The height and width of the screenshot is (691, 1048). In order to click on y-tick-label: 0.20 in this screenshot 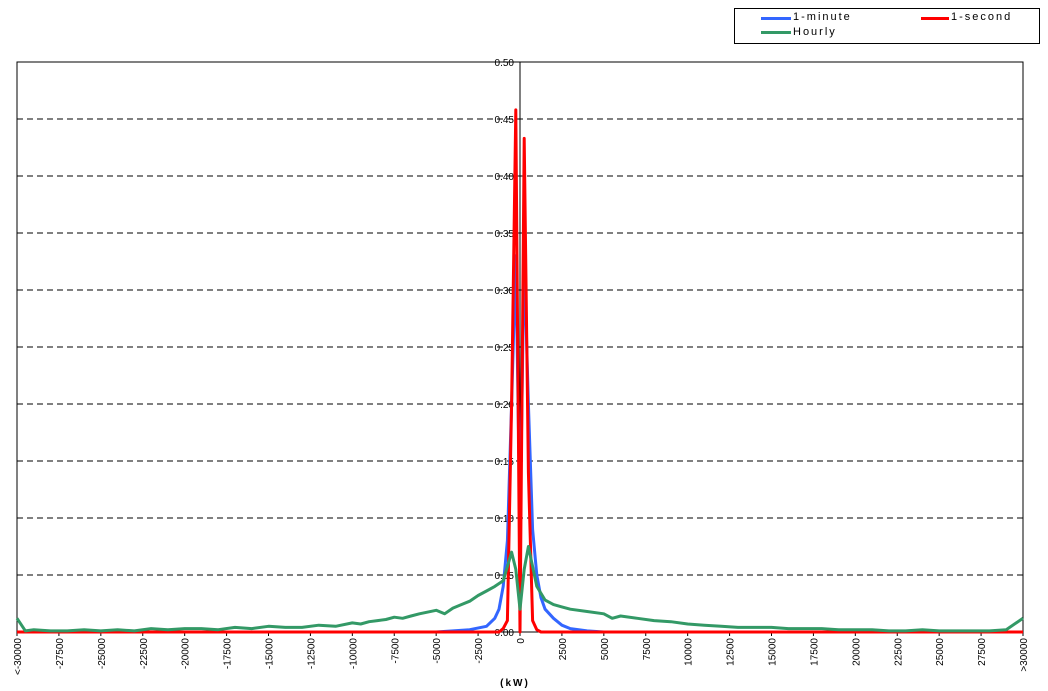, I will do `click(505, 405)`.